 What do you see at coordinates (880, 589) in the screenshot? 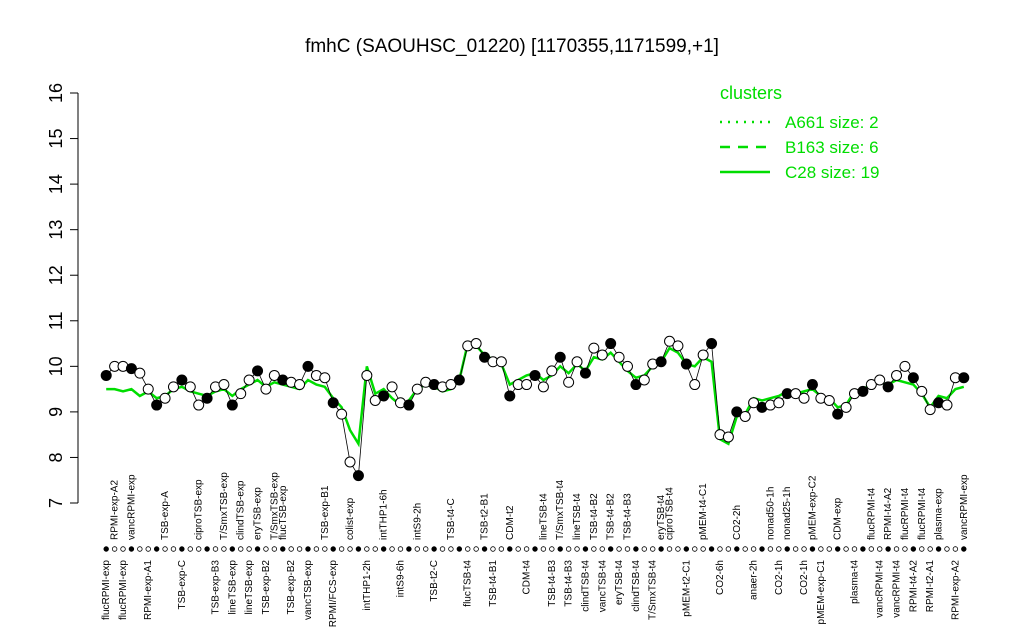
I see `x-tick-label: vancRPMI-t4` at bounding box center [880, 589].